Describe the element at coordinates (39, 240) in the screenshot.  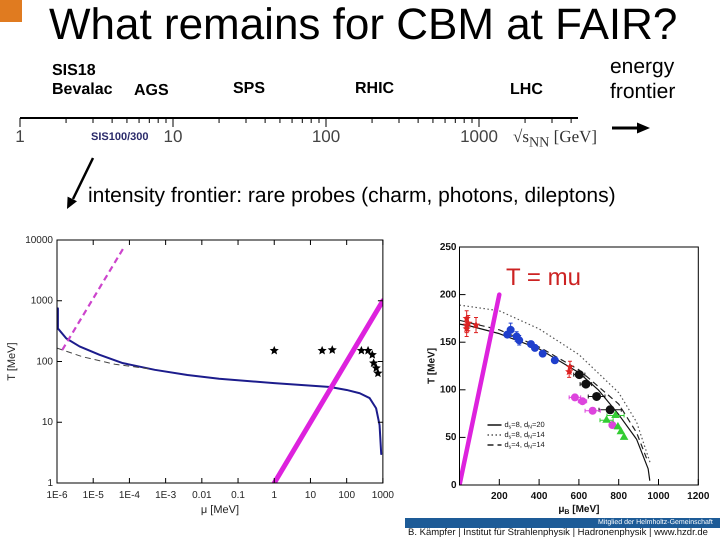
I see `y-tick-label: 10000` at that location.